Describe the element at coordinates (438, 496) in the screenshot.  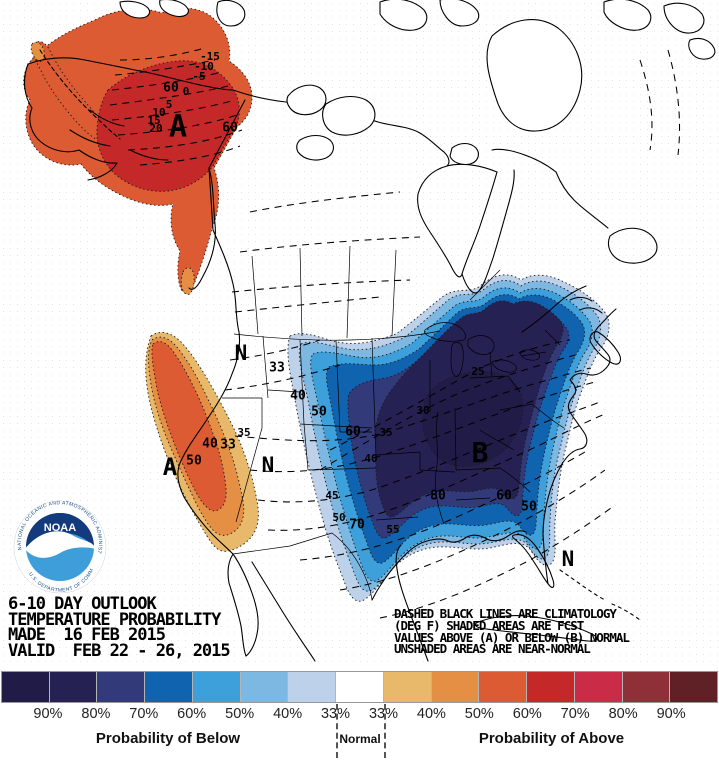
I see `contour-label: 80` at that location.